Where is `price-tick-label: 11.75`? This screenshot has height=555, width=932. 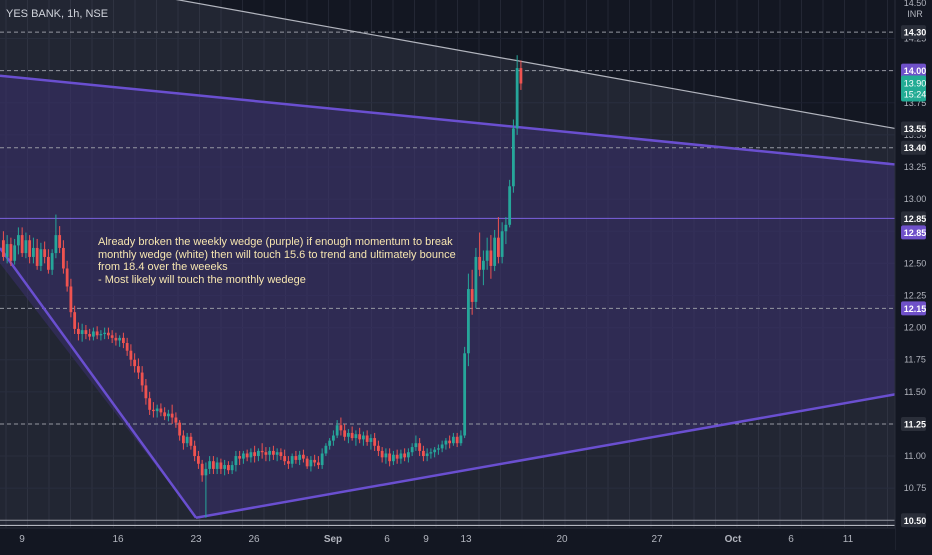 price-tick-label: 11.75 is located at coordinates (915, 360).